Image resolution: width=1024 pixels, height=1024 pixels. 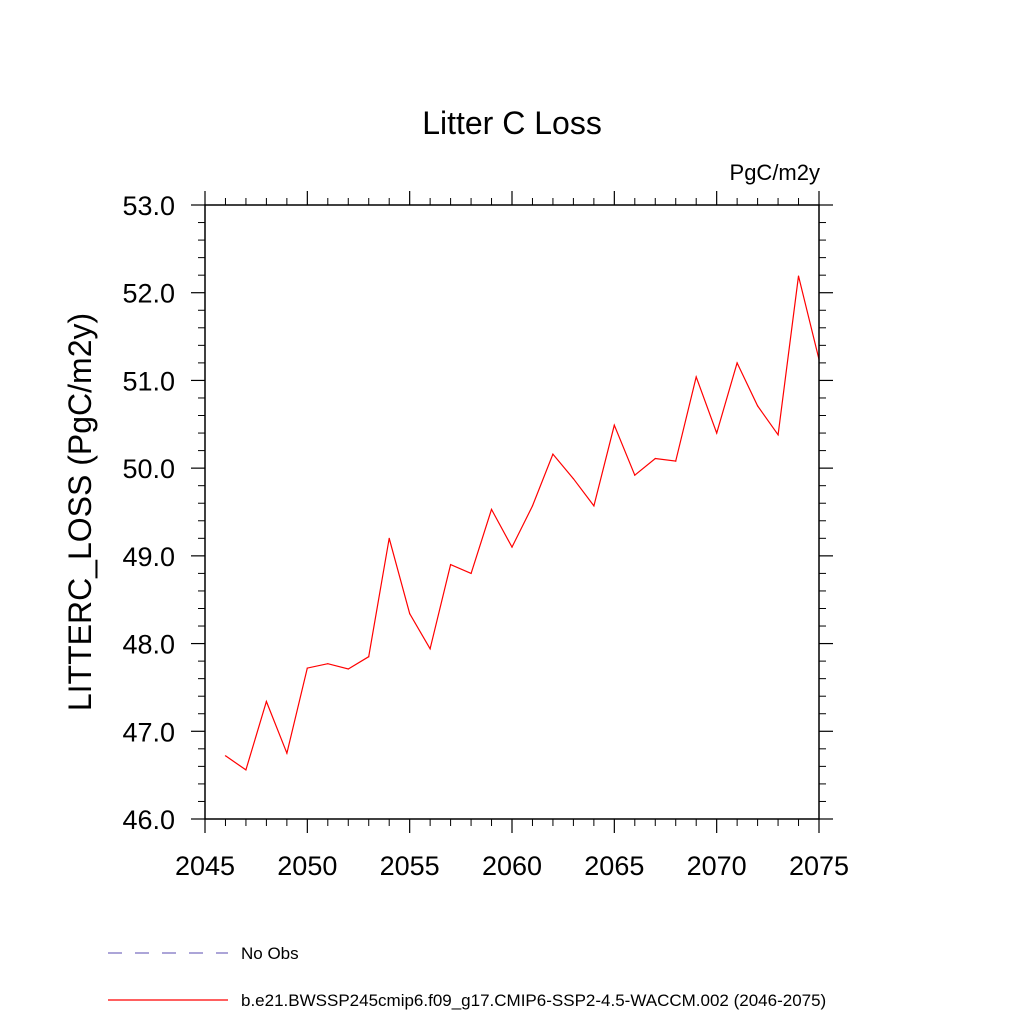 I want to click on units-label: PgC/m2y, so click(x=775, y=172).